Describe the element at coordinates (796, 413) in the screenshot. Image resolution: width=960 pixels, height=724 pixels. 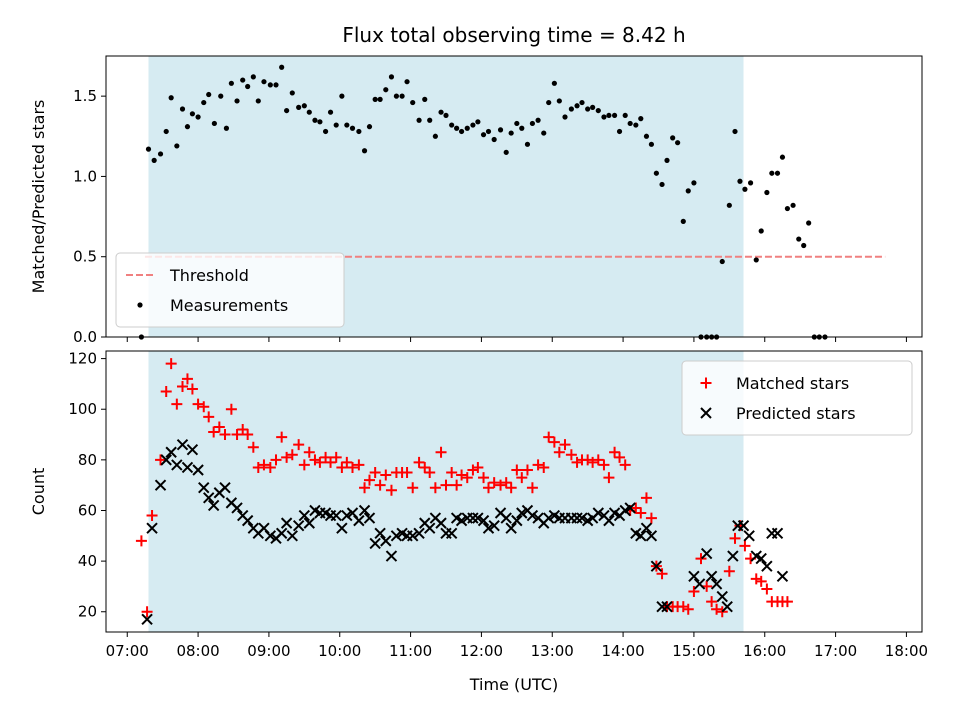
I see `legend-label: Predicted stars` at that location.